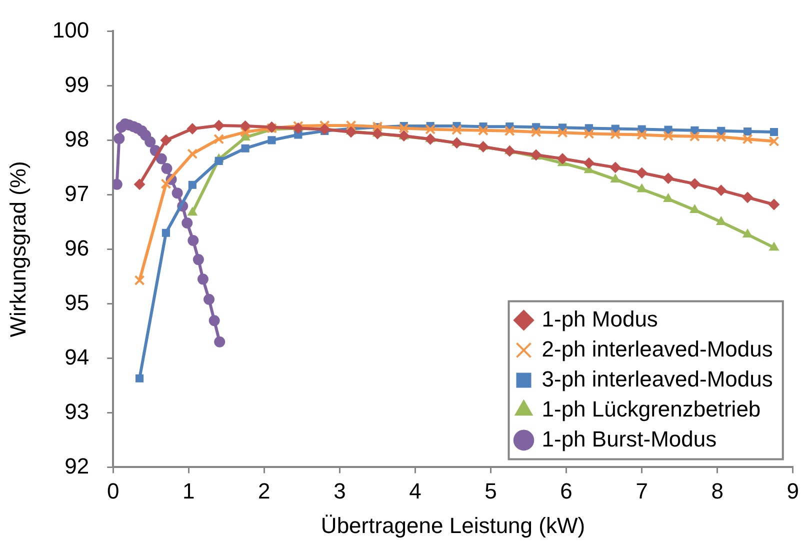  Describe the element at coordinates (566, 491) in the screenshot. I see `x-tick-label: 6` at that location.